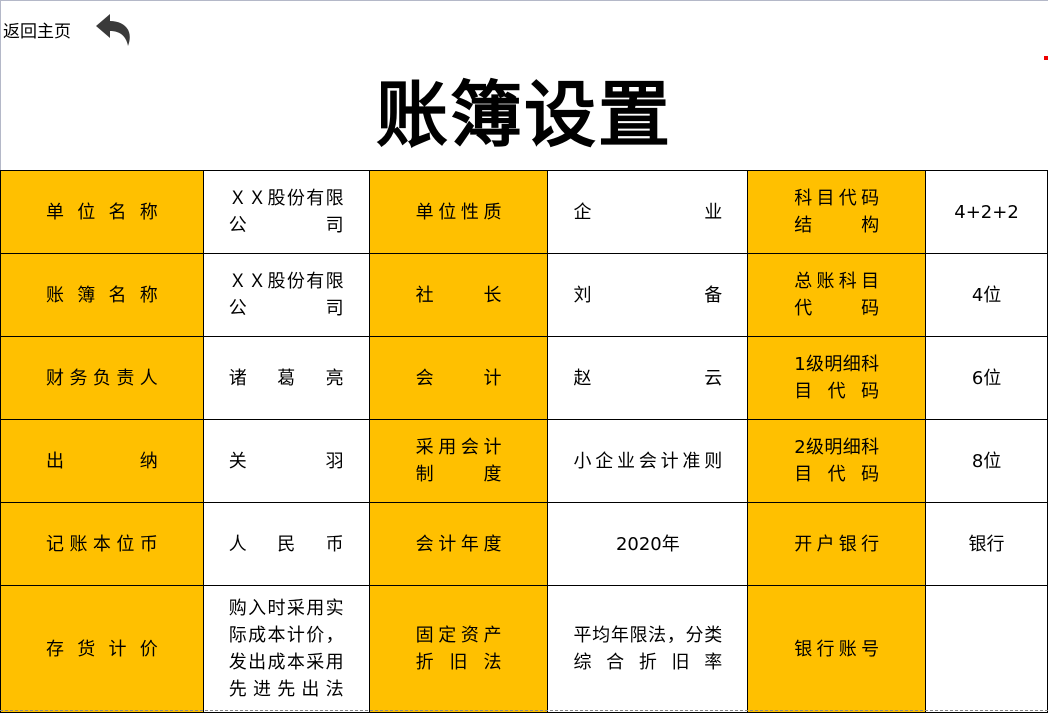 The image size is (1048, 713). Describe the element at coordinates (458, 461) in the screenshot. I see `field-label: 采用会计制度` at that location.